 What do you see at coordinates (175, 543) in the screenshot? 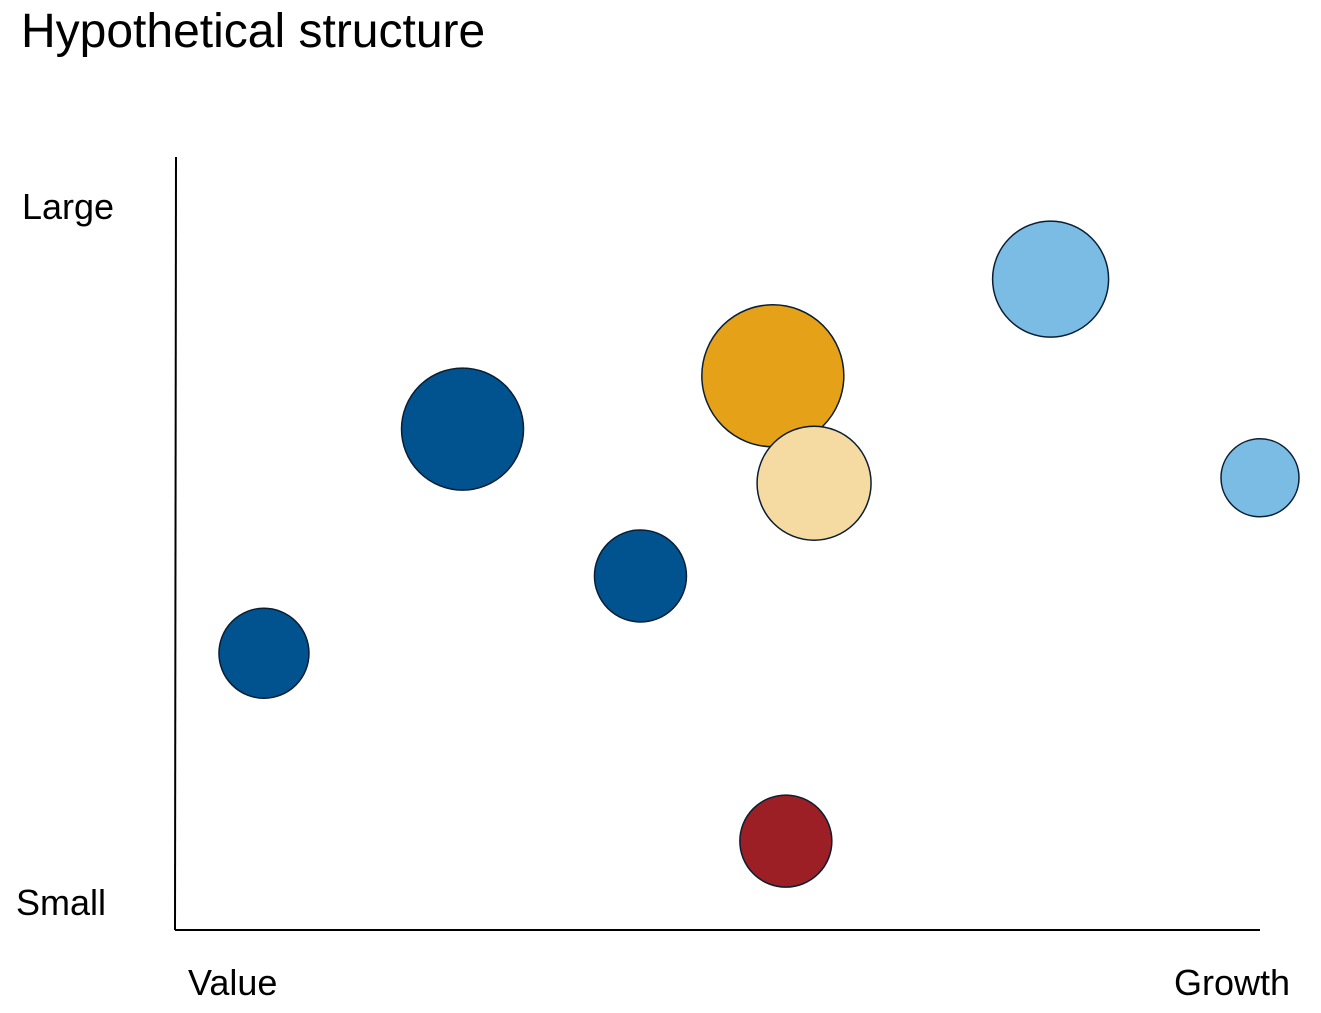
I see `y-axis` at bounding box center [175, 543].